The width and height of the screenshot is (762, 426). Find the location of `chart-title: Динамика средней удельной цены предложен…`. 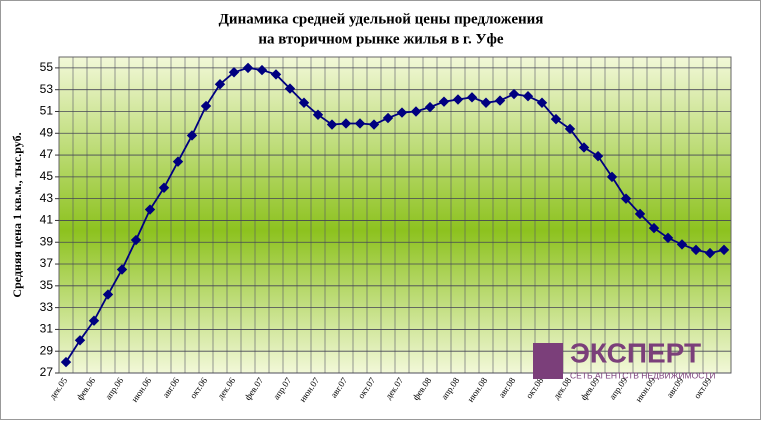

chart-title: Динамика средней удельной цены предложен… is located at coordinates (381, 19).